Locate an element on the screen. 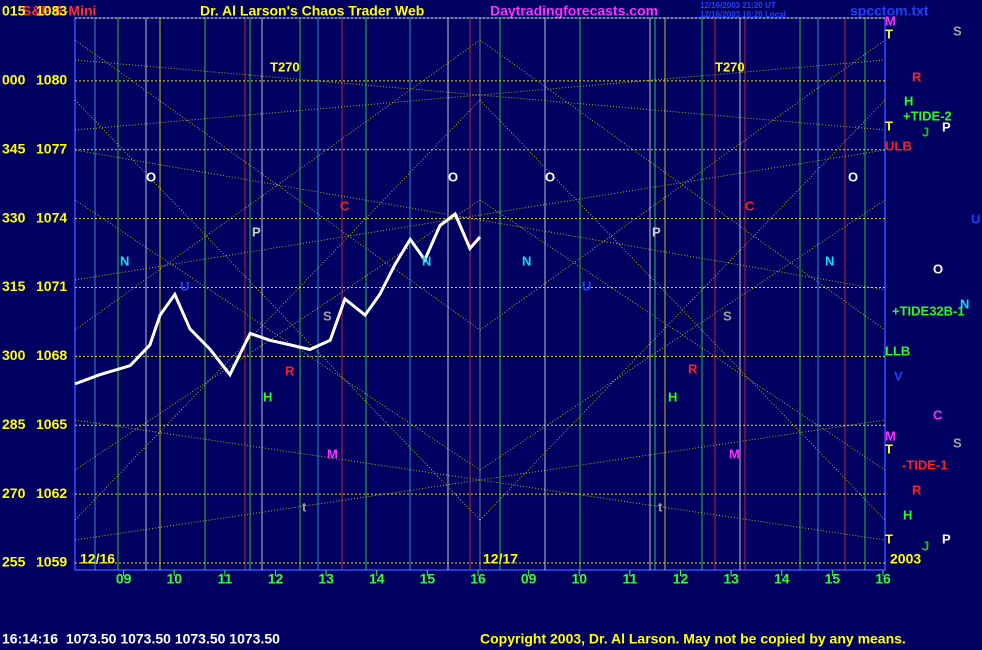  y-tick-label: 1068 is located at coordinates (51, 355).